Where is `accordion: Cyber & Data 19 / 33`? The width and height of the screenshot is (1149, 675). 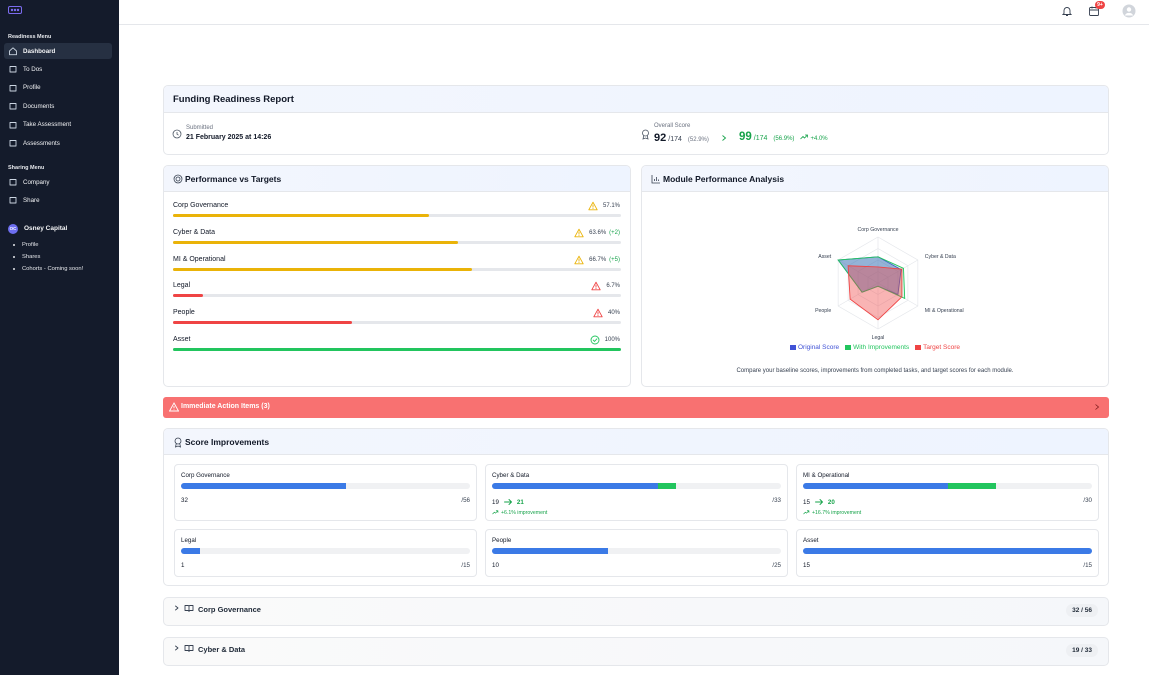
accordion: Cyber & Data 19 / 33 is located at coordinates (636, 651).